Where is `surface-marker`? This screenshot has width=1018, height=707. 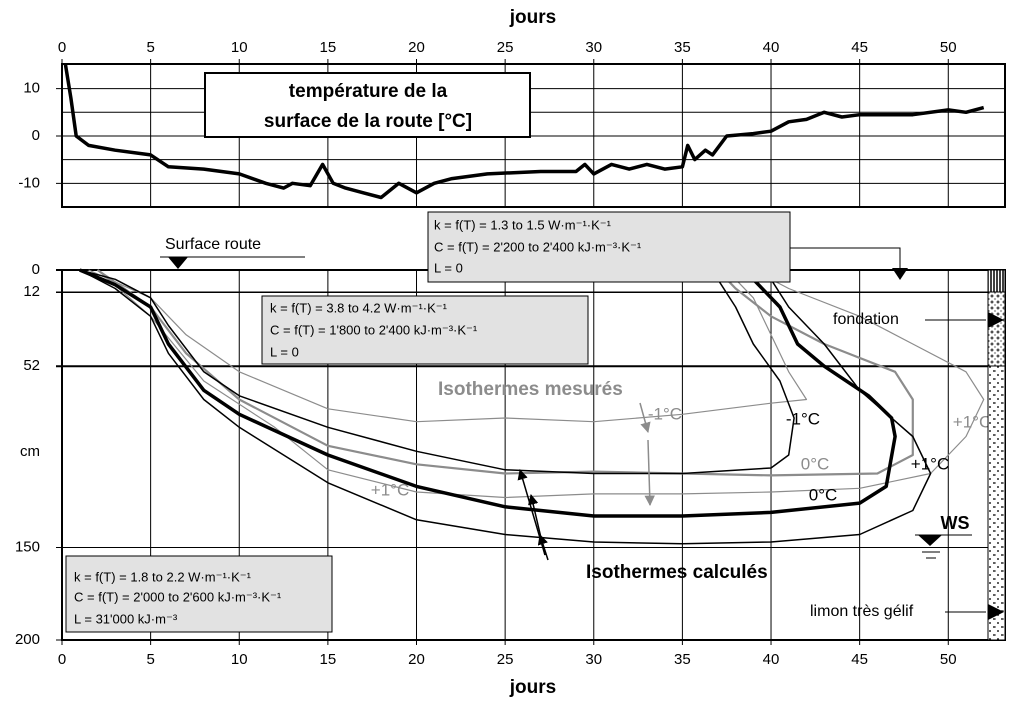 surface-marker is located at coordinates (178, 263).